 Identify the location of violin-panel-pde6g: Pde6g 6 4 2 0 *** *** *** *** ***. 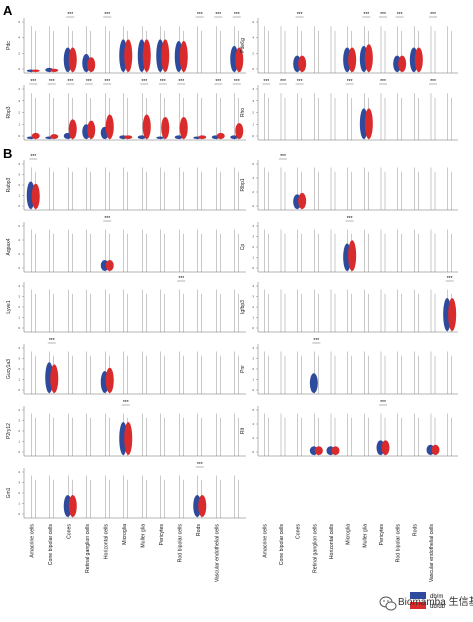
(349, 43).